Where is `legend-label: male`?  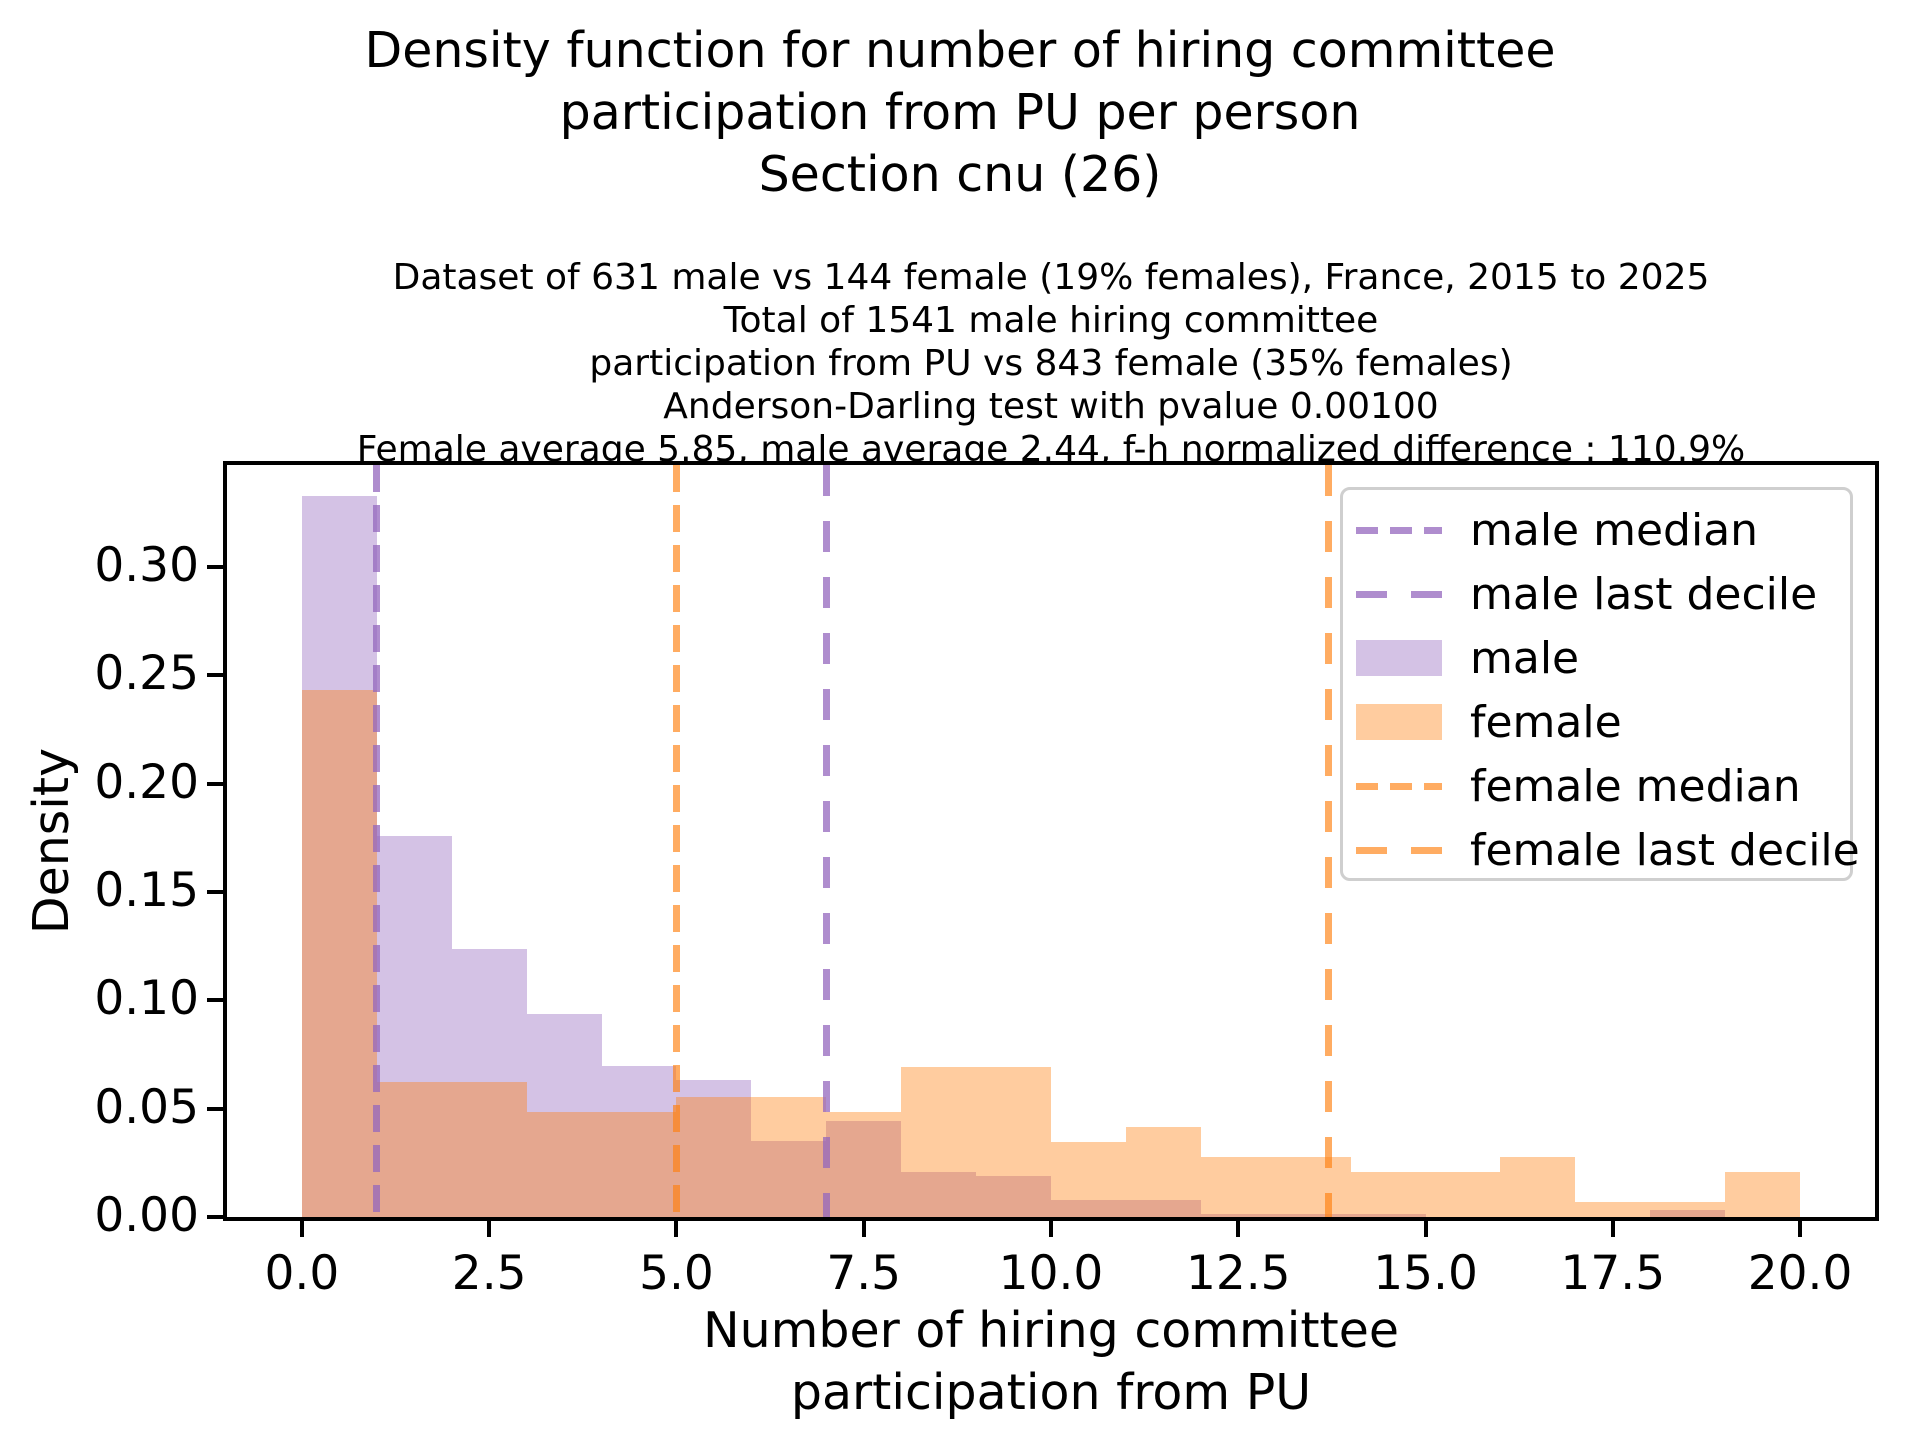
legend-label: male is located at coordinates (1525, 658).